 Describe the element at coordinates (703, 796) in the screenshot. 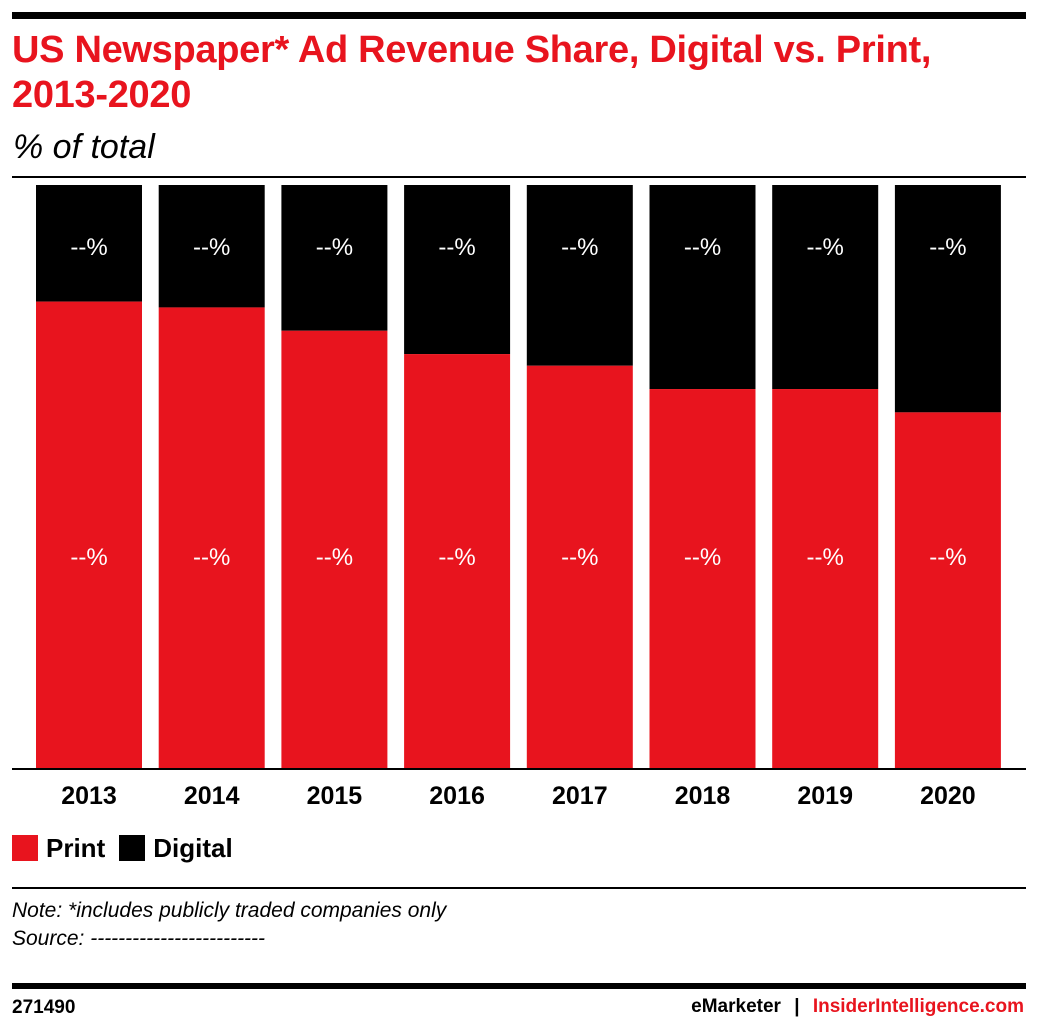

I see `x-tick-label-2018: 2018` at that location.